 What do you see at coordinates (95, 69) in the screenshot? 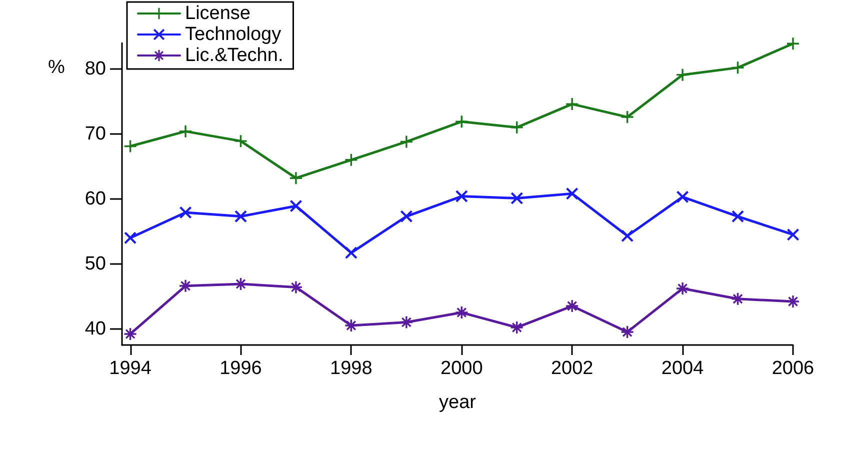
I see `y-tick-label: 80` at bounding box center [95, 69].